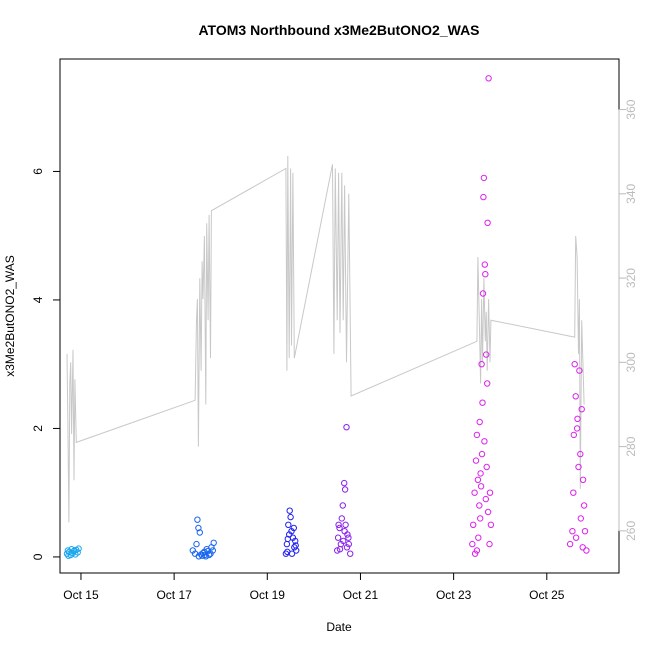 The image size is (650, 650). Describe the element at coordinates (38, 428) in the screenshot. I see `y-tick-label: 2` at that location.